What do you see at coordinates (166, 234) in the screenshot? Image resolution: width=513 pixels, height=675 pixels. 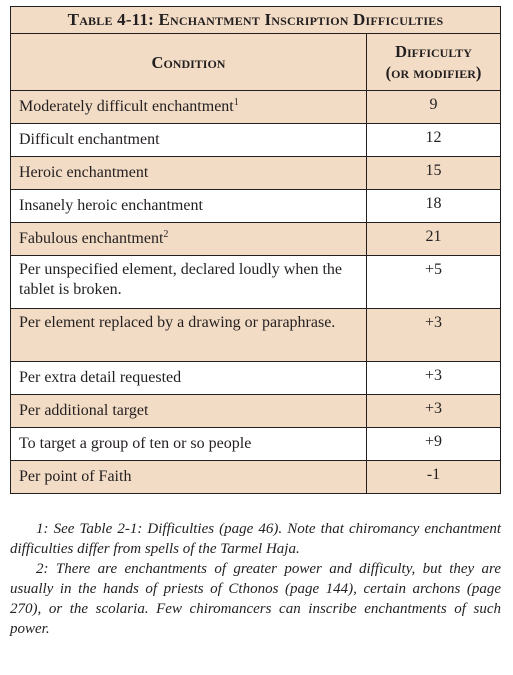 I see `footnote-marker: 2` at bounding box center [166, 234].